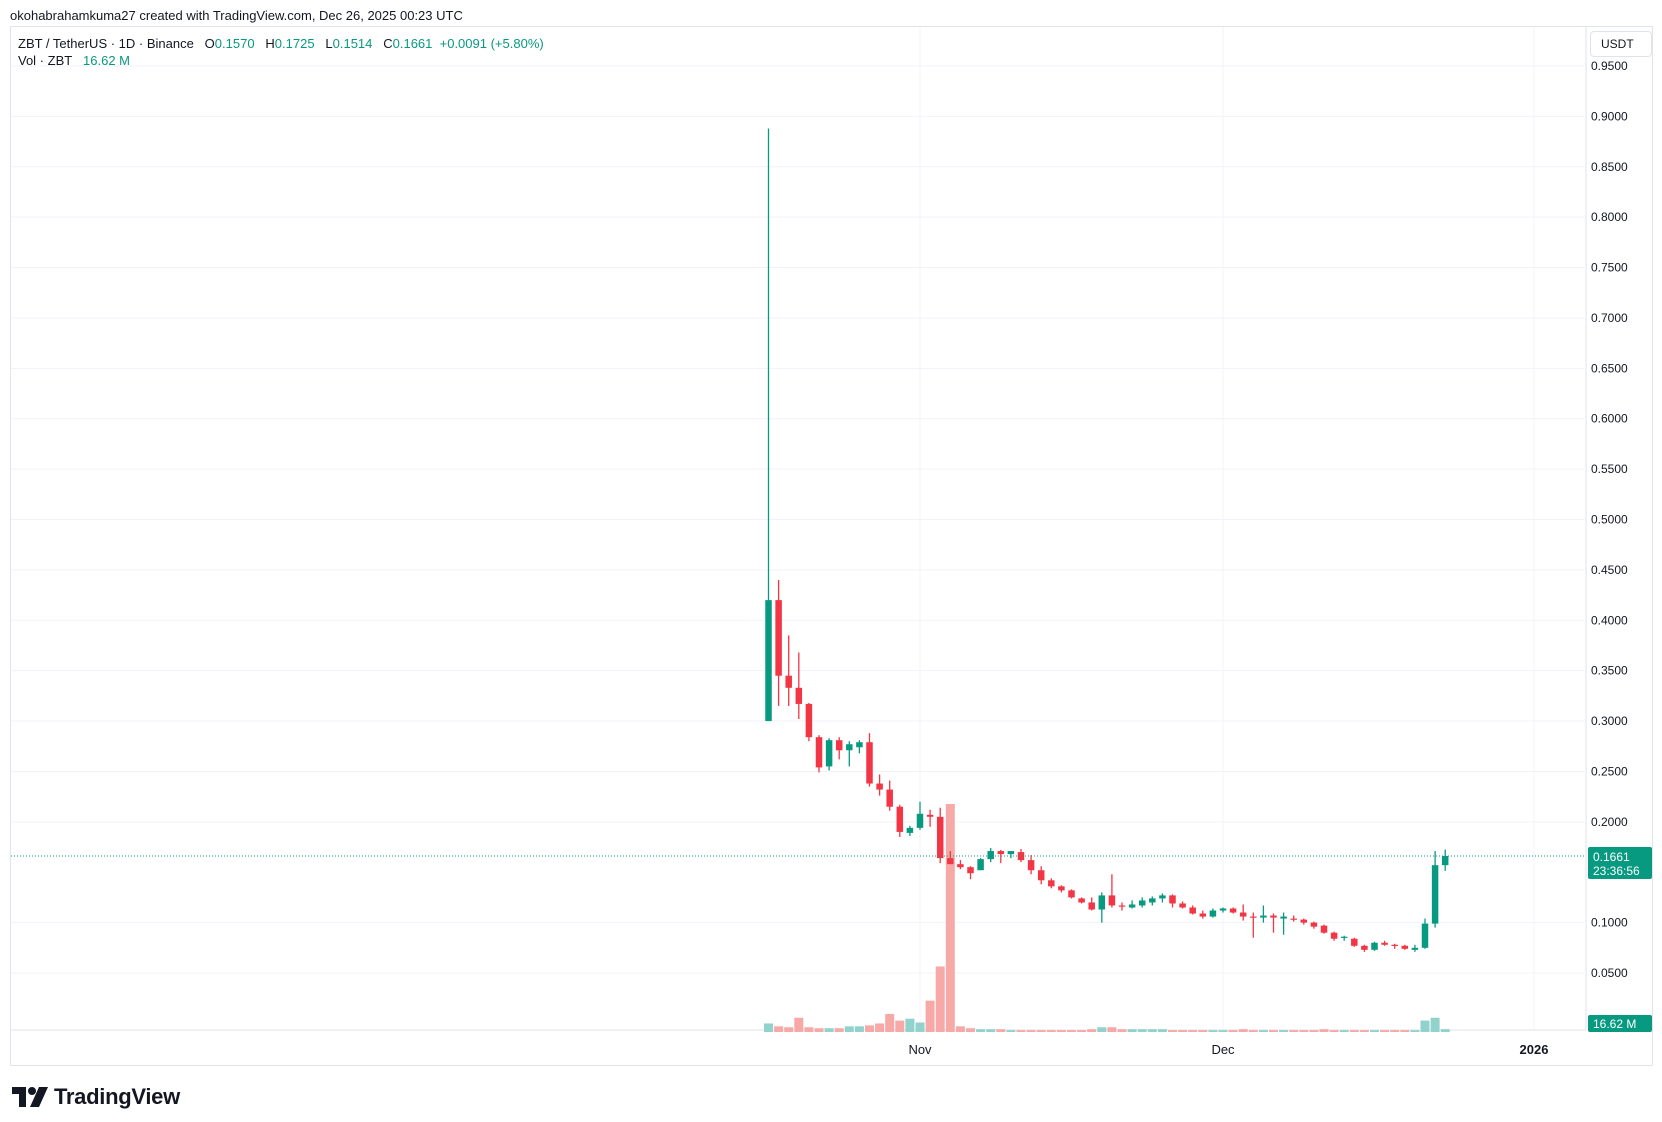 The width and height of the screenshot is (1662, 1122). I want to click on time-axis: Nov Dec 2026, so click(1228, 1049).